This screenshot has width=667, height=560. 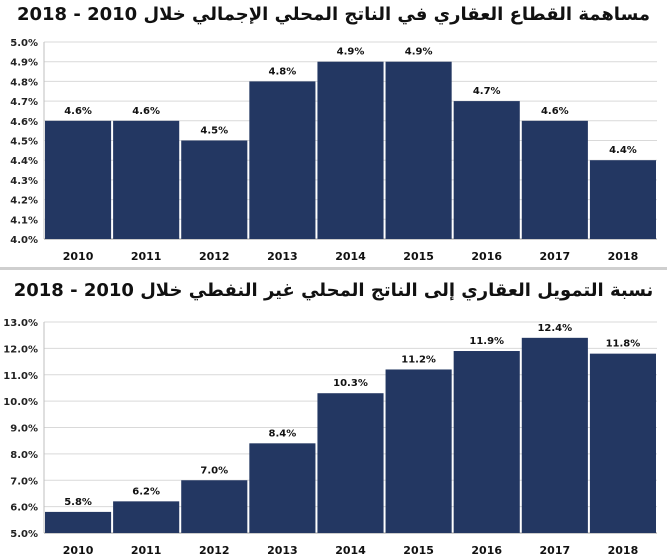 What do you see at coordinates (20, 402) in the screenshot?
I see `y-tick-label: 10.0%` at bounding box center [20, 402].